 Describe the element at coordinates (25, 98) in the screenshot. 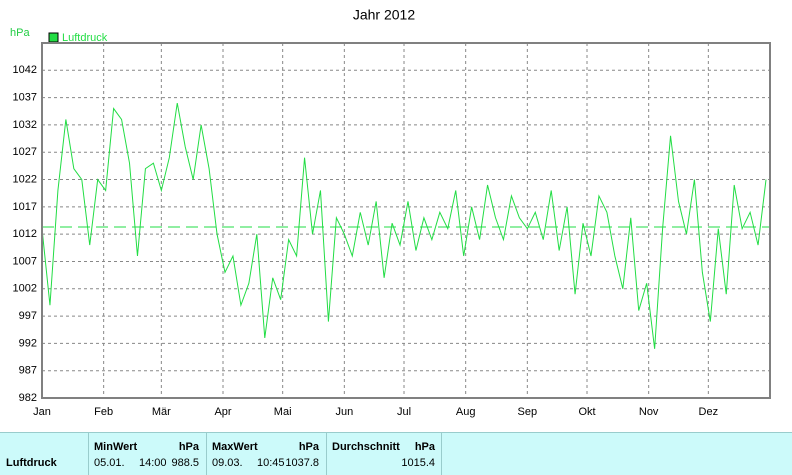

I see `y-tick-label: 1037` at that location.